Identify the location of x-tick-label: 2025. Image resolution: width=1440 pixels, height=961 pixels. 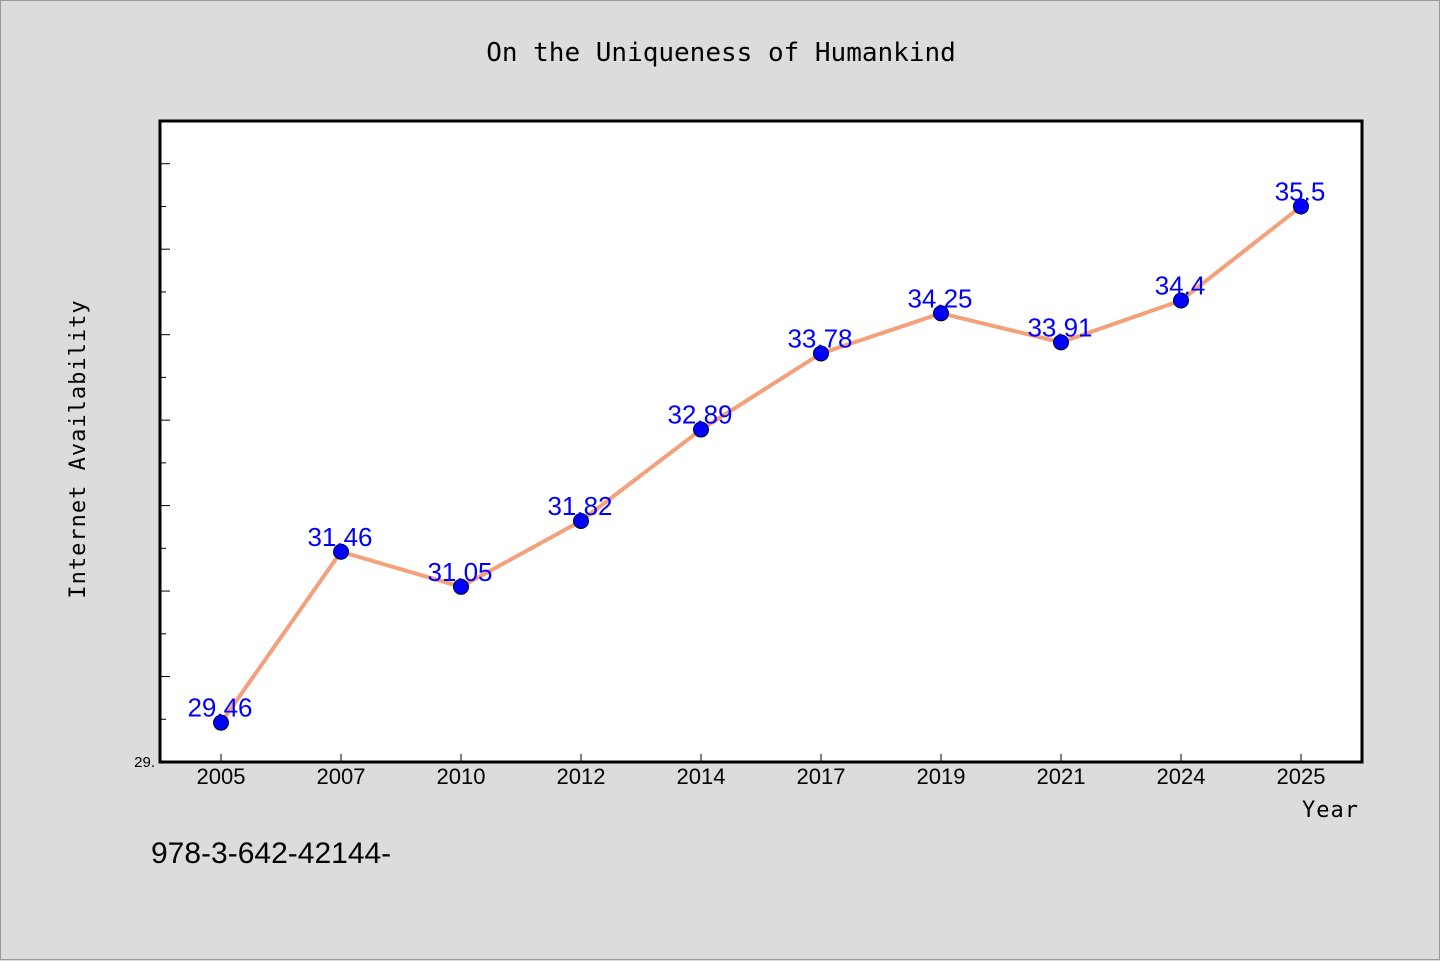
(1301, 776).